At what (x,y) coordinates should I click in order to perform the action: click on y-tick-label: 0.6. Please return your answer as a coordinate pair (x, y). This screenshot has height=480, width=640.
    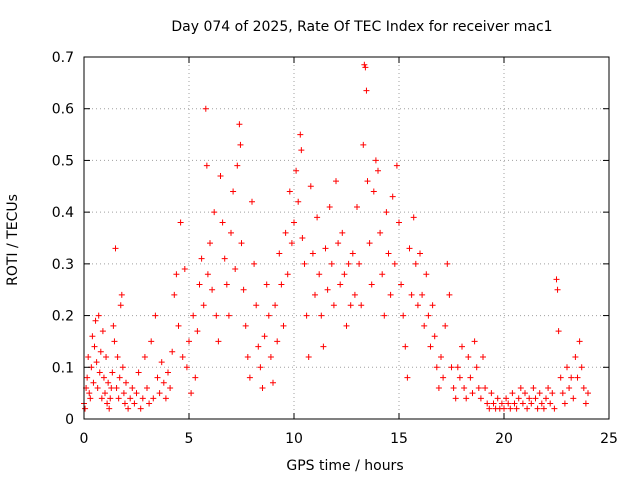
    Looking at the image, I should click on (63, 110).